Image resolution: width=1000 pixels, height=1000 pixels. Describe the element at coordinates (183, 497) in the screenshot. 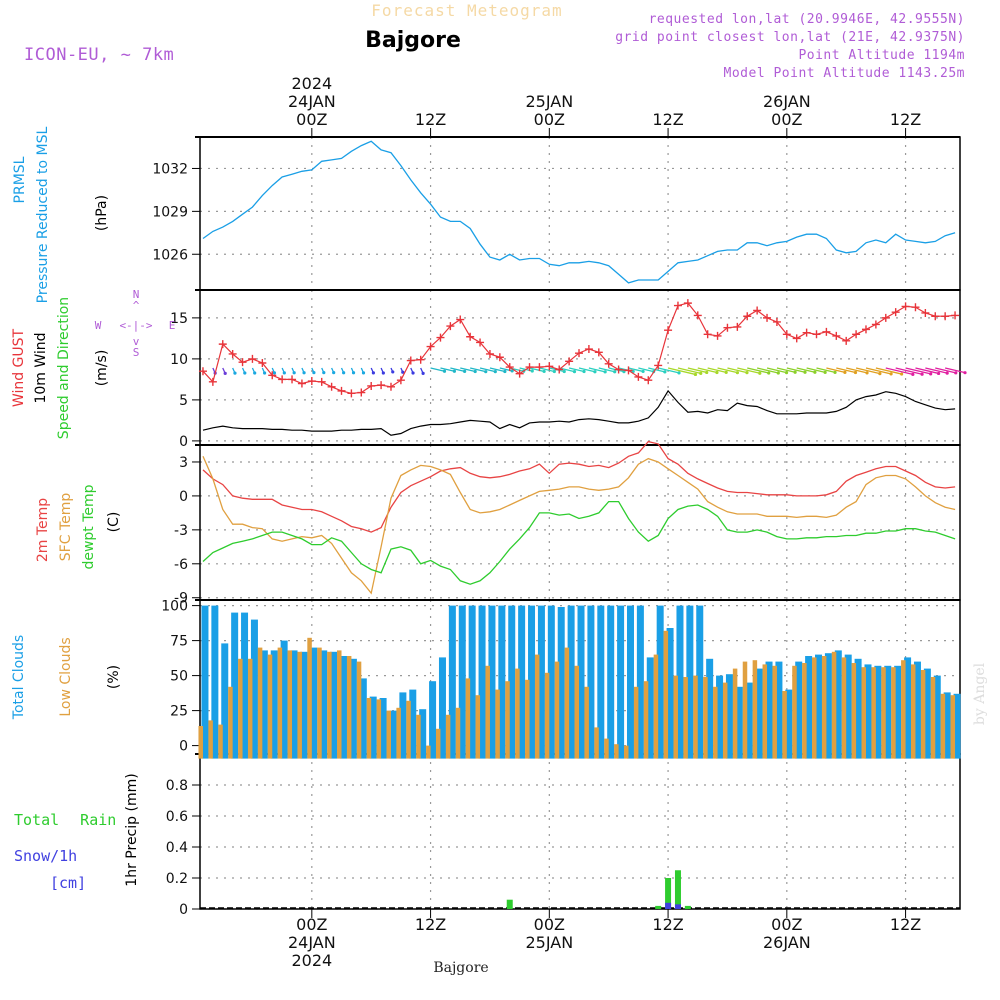

I see `y-tick-label: 0` at that location.